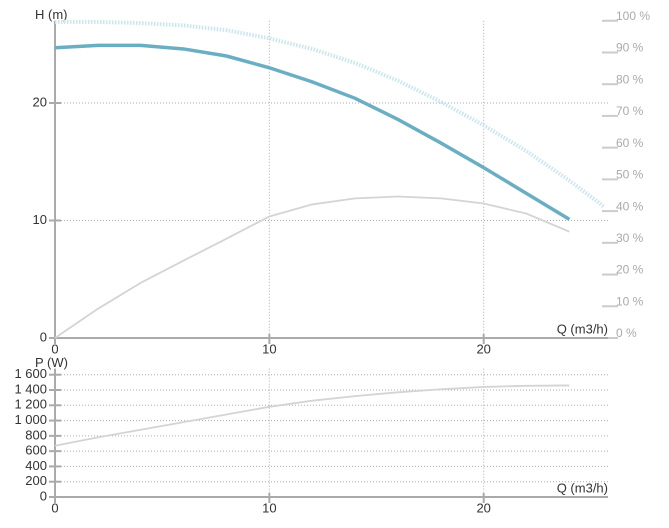 The image size is (669, 528). What do you see at coordinates (40, 101) in the screenshot?
I see `y-tick-label: 20` at bounding box center [40, 101].